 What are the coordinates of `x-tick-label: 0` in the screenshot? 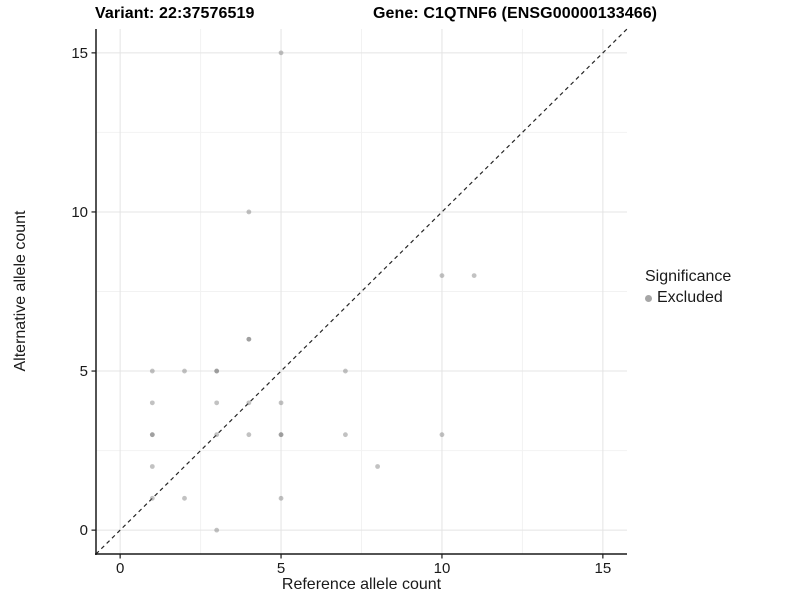 It's located at (120, 568).